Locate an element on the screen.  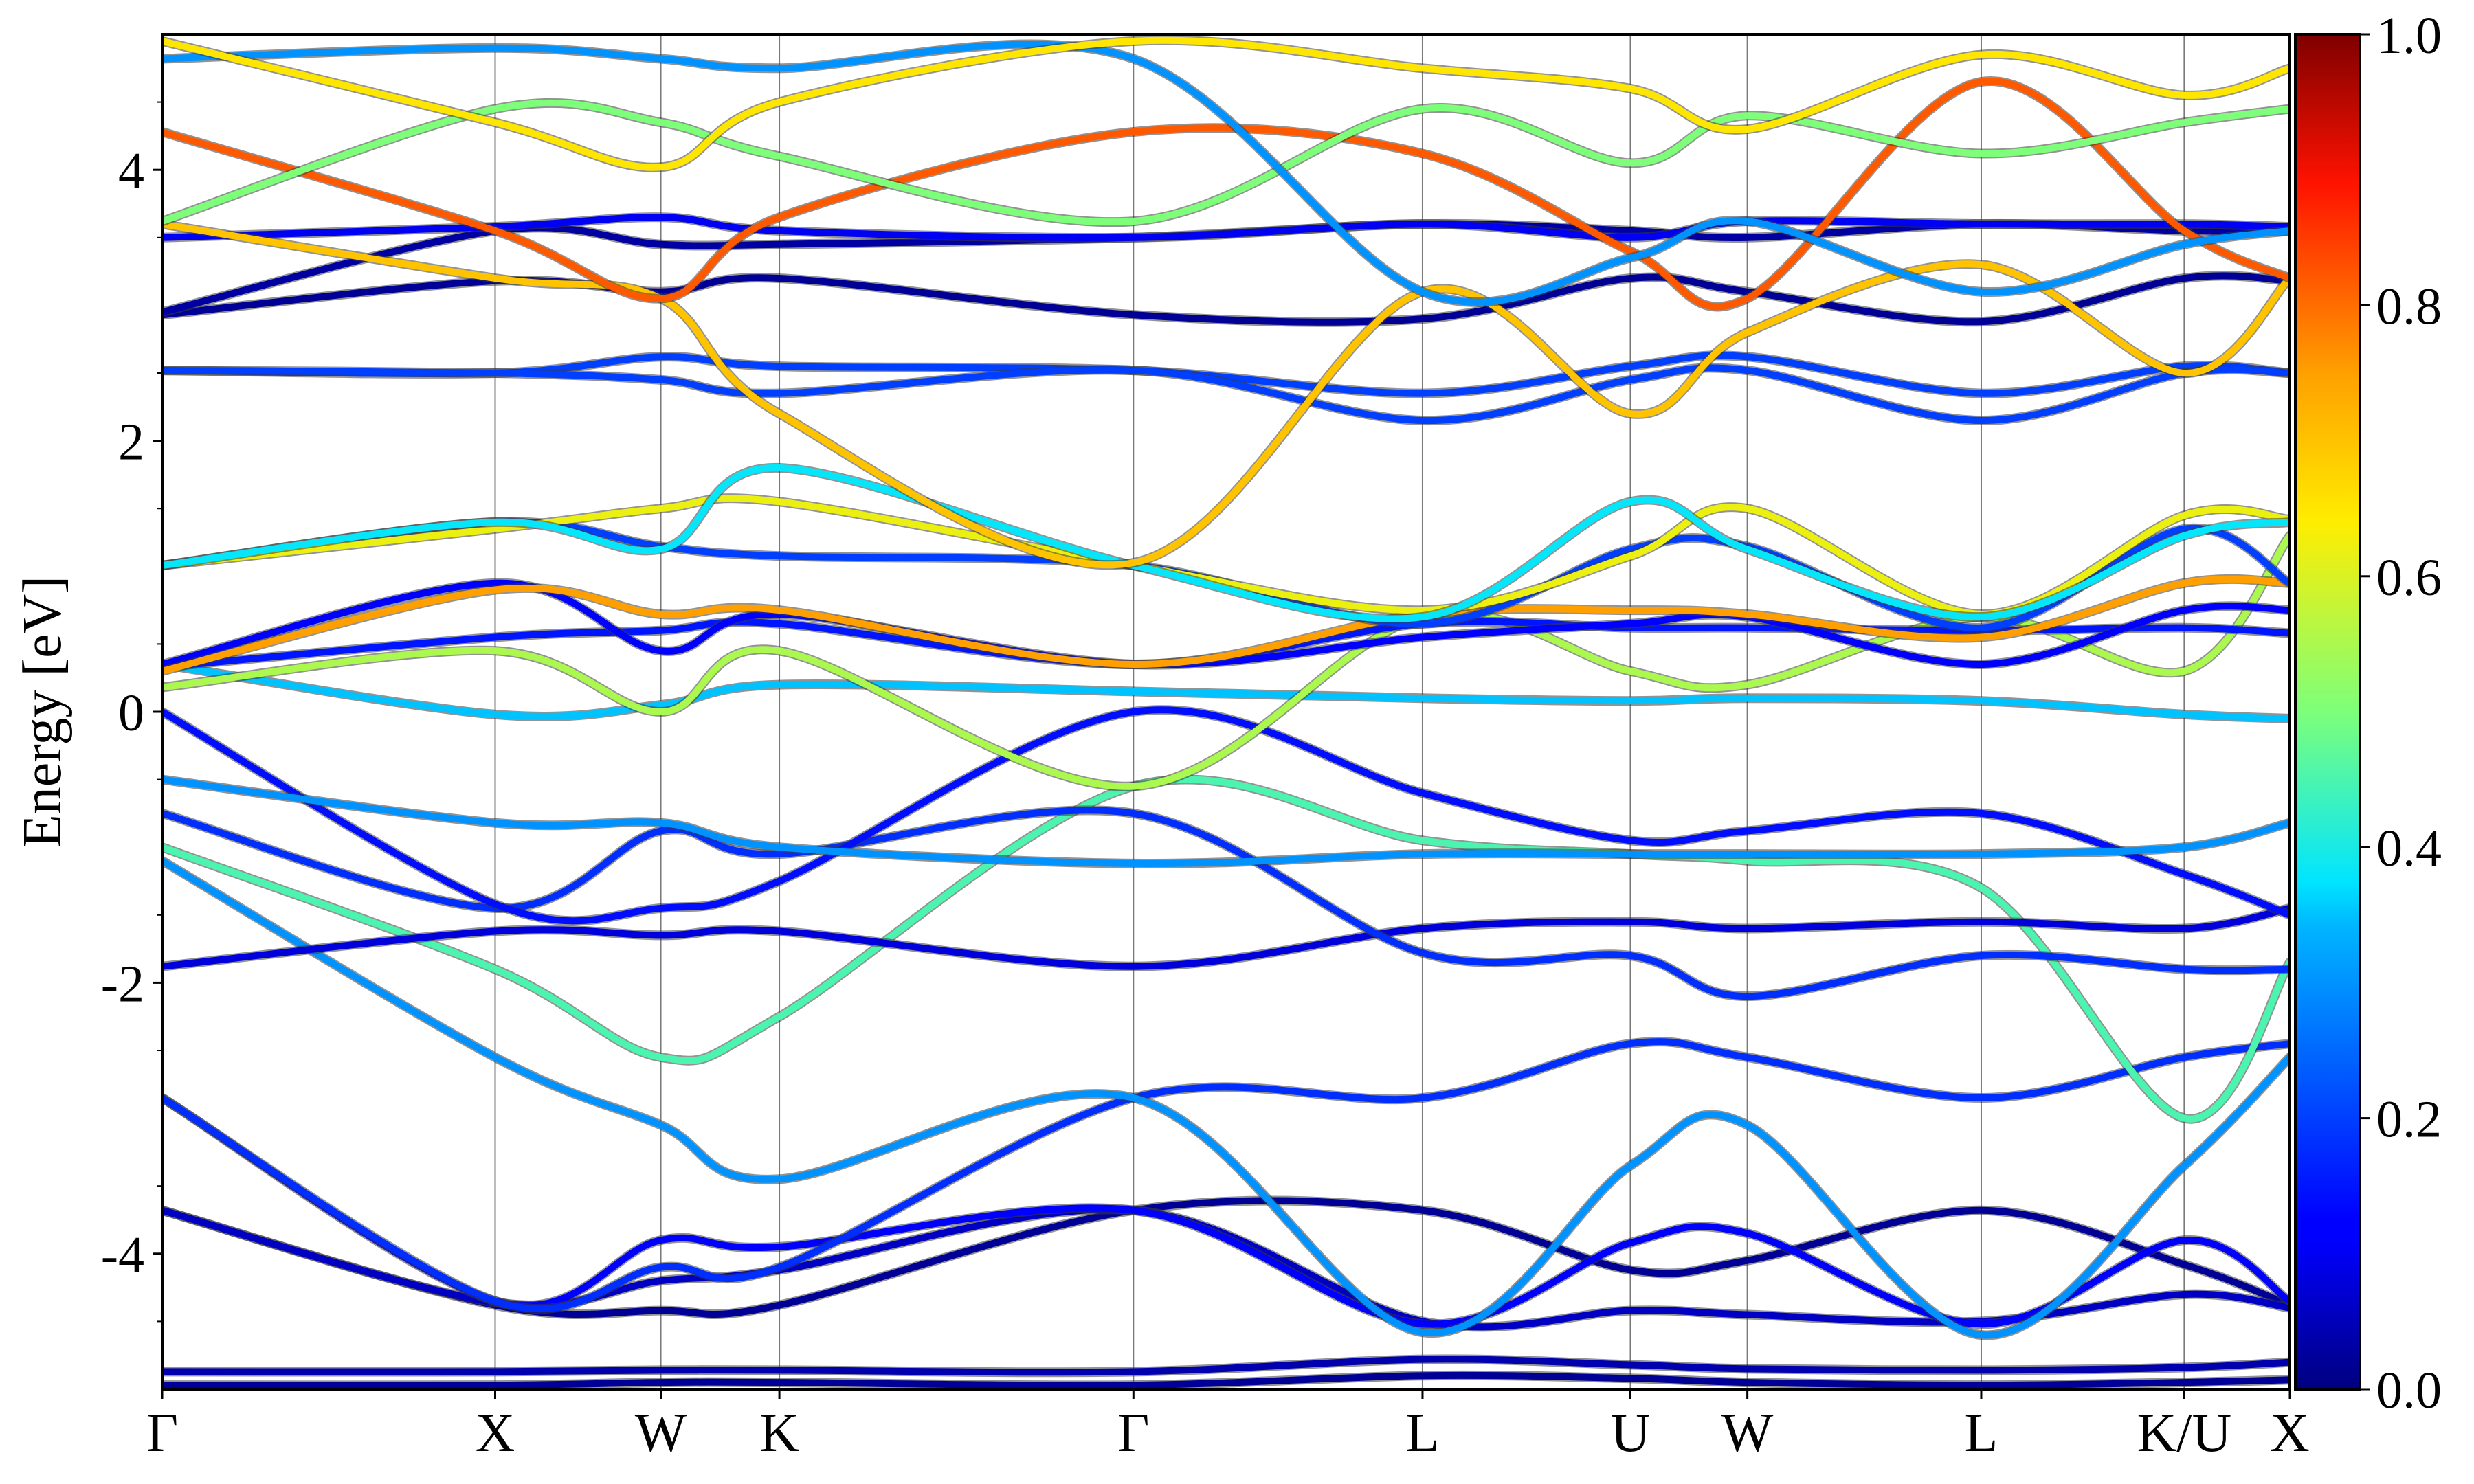
y-tick-label: -4 is located at coordinates (122, 1255).